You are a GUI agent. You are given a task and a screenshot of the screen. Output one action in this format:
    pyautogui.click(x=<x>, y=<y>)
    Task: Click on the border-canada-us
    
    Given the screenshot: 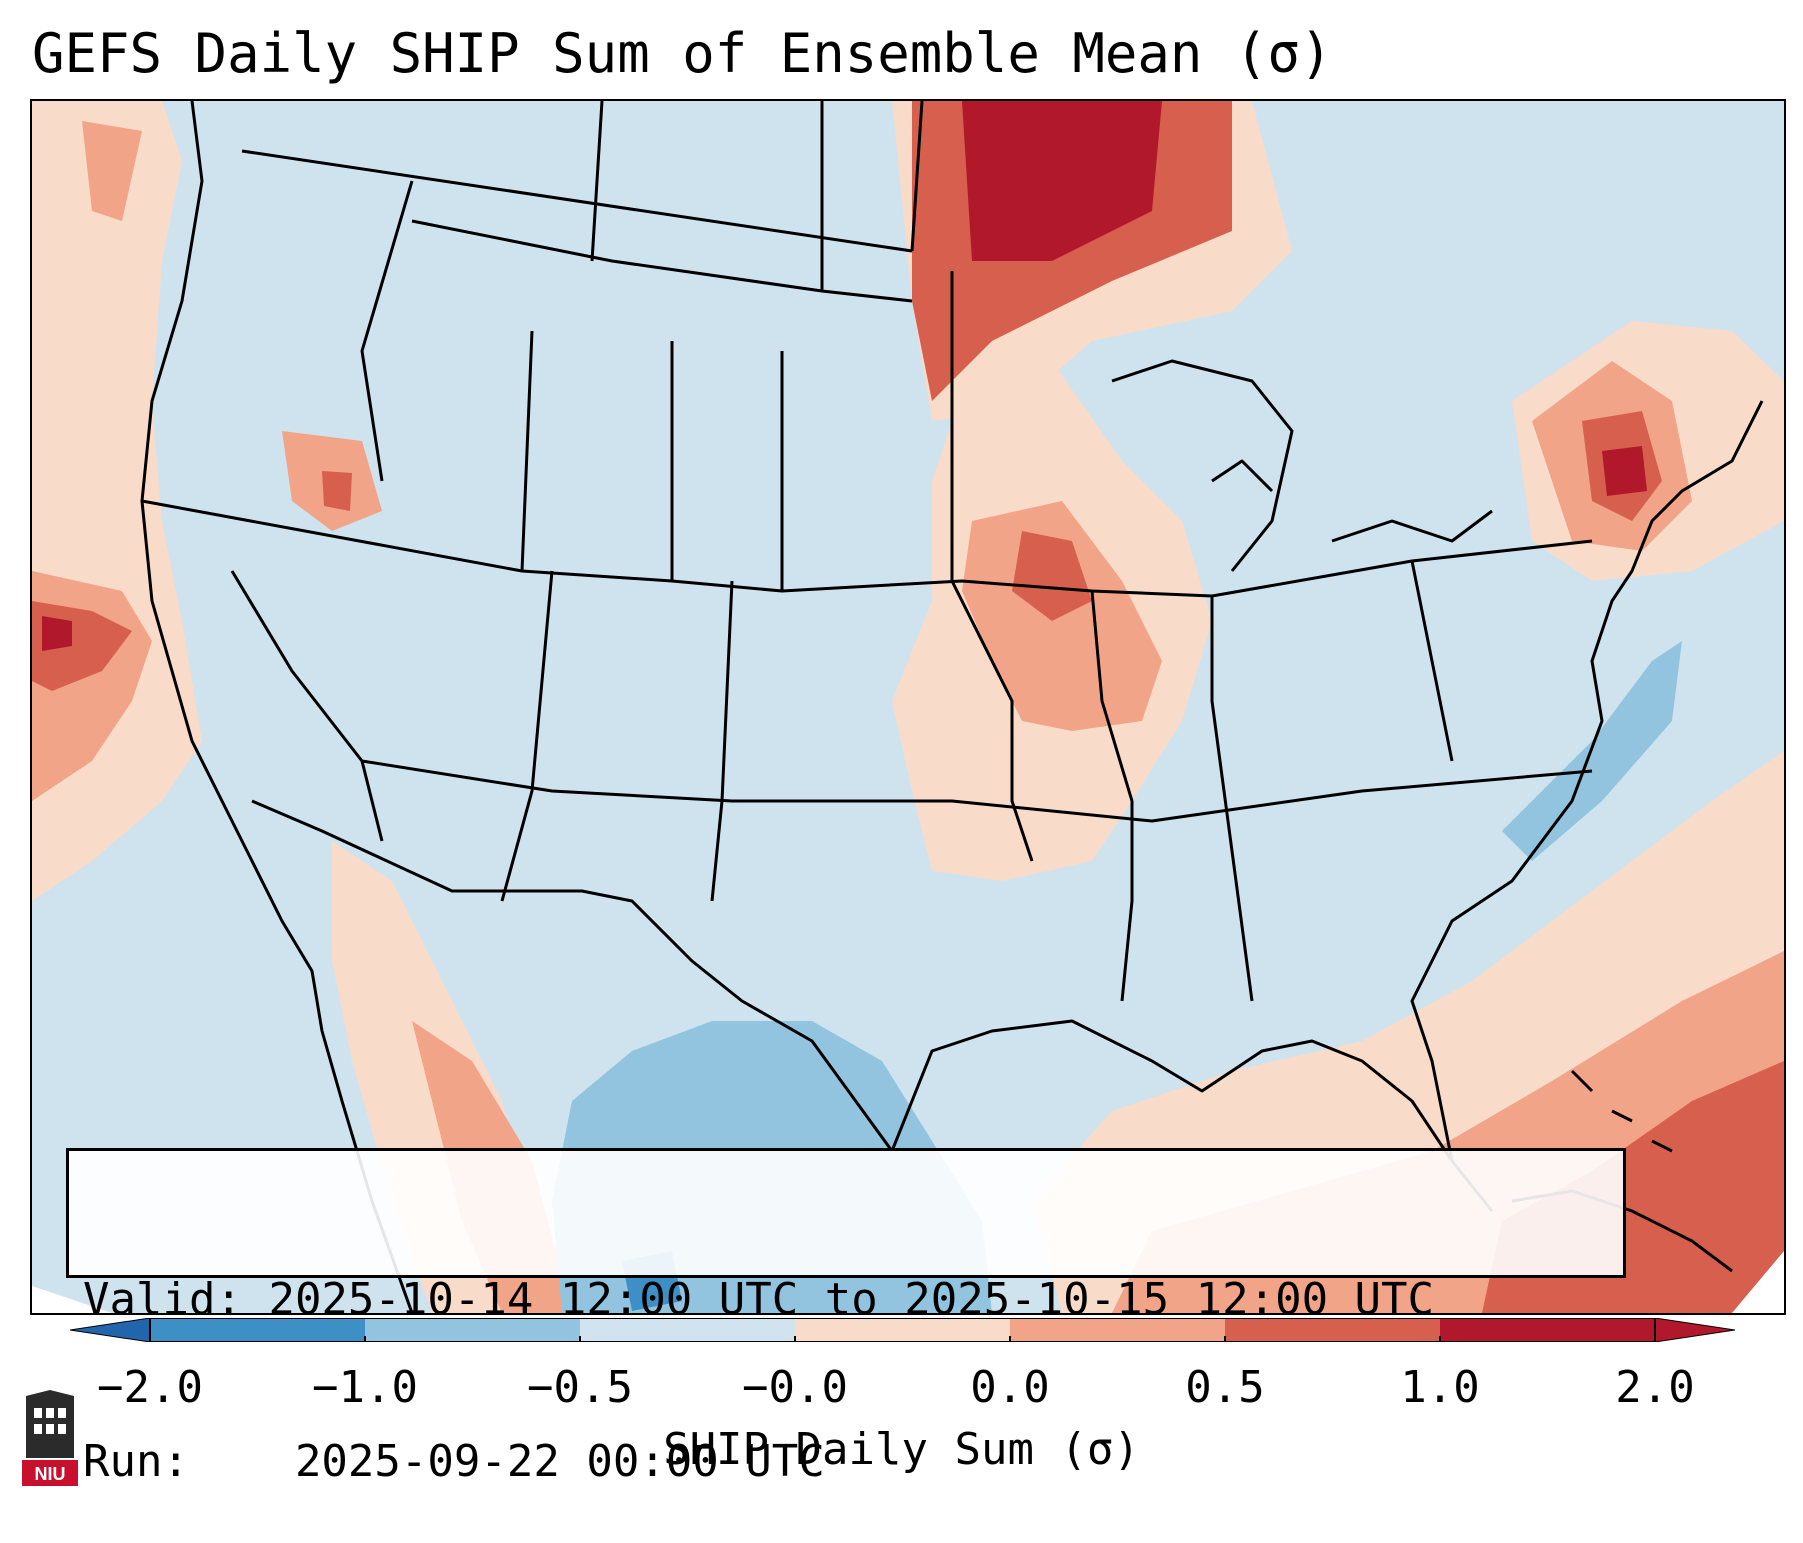 What is the action you would take?
    pyautogui.click(x=582, y=177)
    